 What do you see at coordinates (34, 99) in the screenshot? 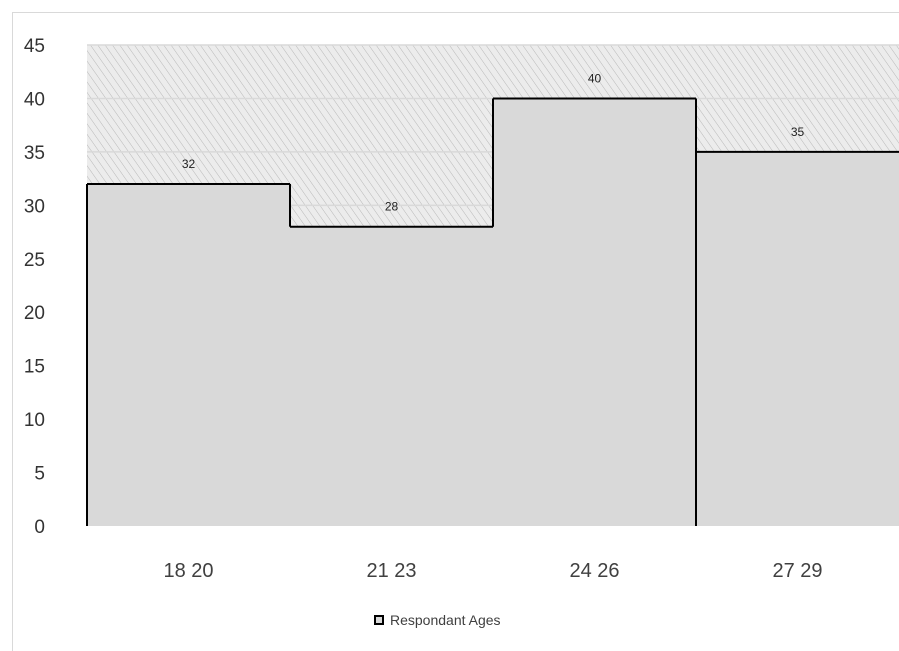
I see `y-tick-label: 40` at bounding box center [34, 99].